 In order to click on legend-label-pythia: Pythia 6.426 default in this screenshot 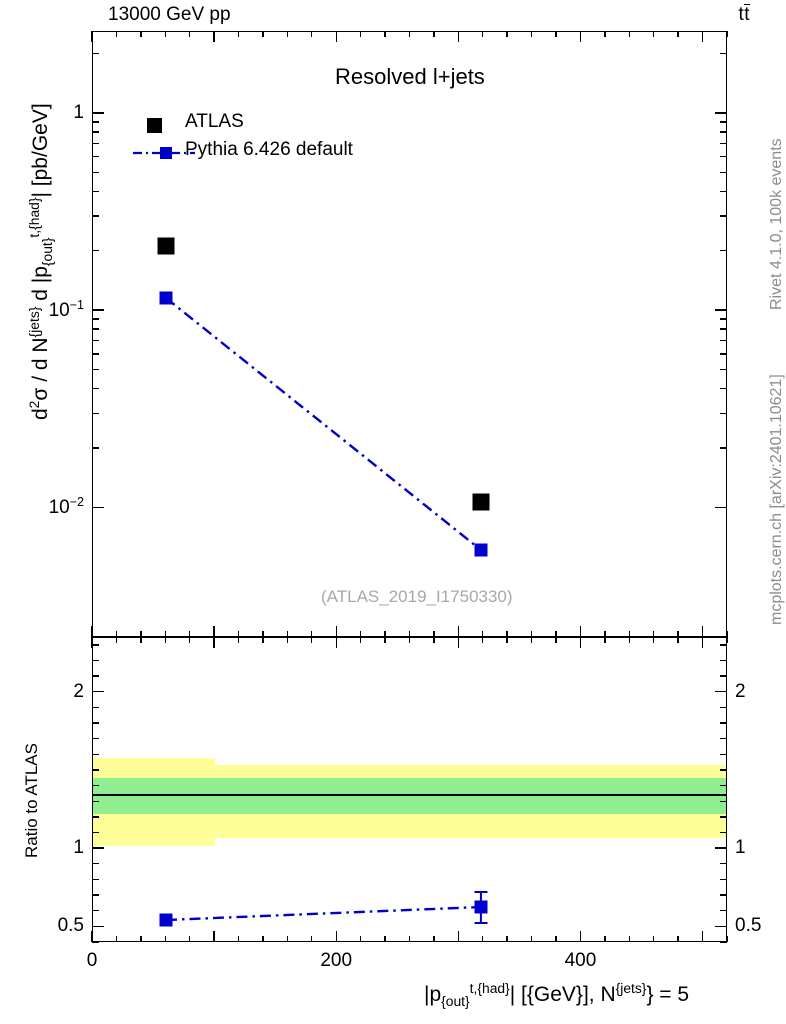, I will do `click(269, 149)`.